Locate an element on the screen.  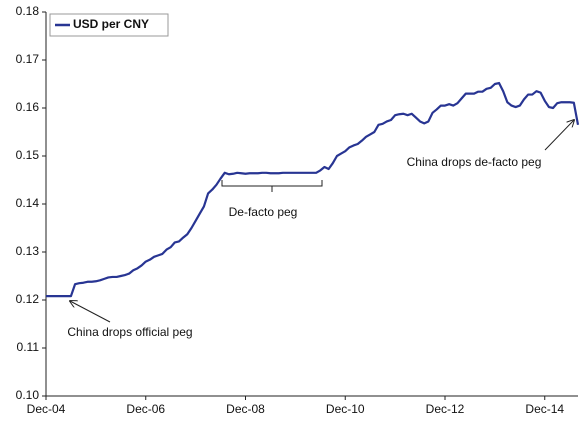
x-tick-label: Dec-08 is located at coordinates (245, 409).